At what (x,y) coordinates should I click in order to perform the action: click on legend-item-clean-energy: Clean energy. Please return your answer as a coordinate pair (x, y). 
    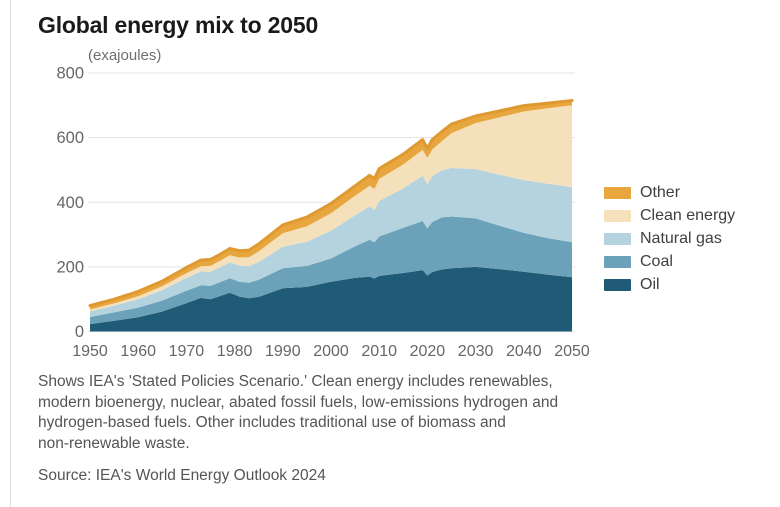
    Looking at the image, I should click on (669, 215).